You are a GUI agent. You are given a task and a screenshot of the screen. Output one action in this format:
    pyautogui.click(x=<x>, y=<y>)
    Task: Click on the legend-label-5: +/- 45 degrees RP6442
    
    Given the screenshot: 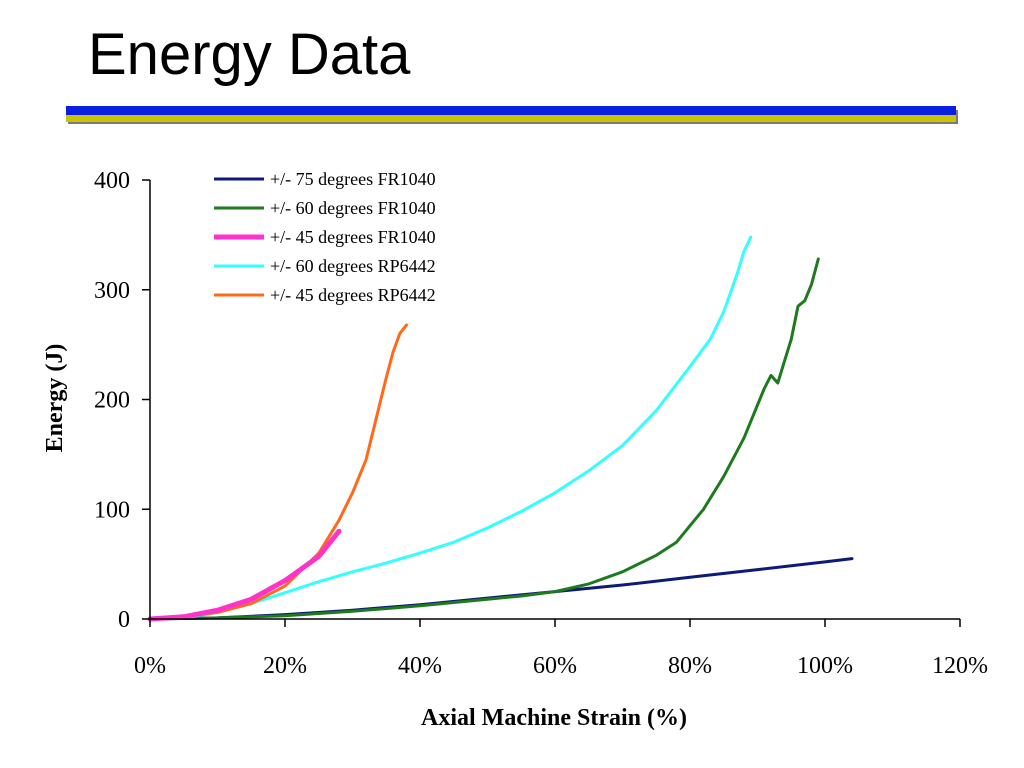 What is the action you would take?
    pyautogui.click(x=353, y=295)
    